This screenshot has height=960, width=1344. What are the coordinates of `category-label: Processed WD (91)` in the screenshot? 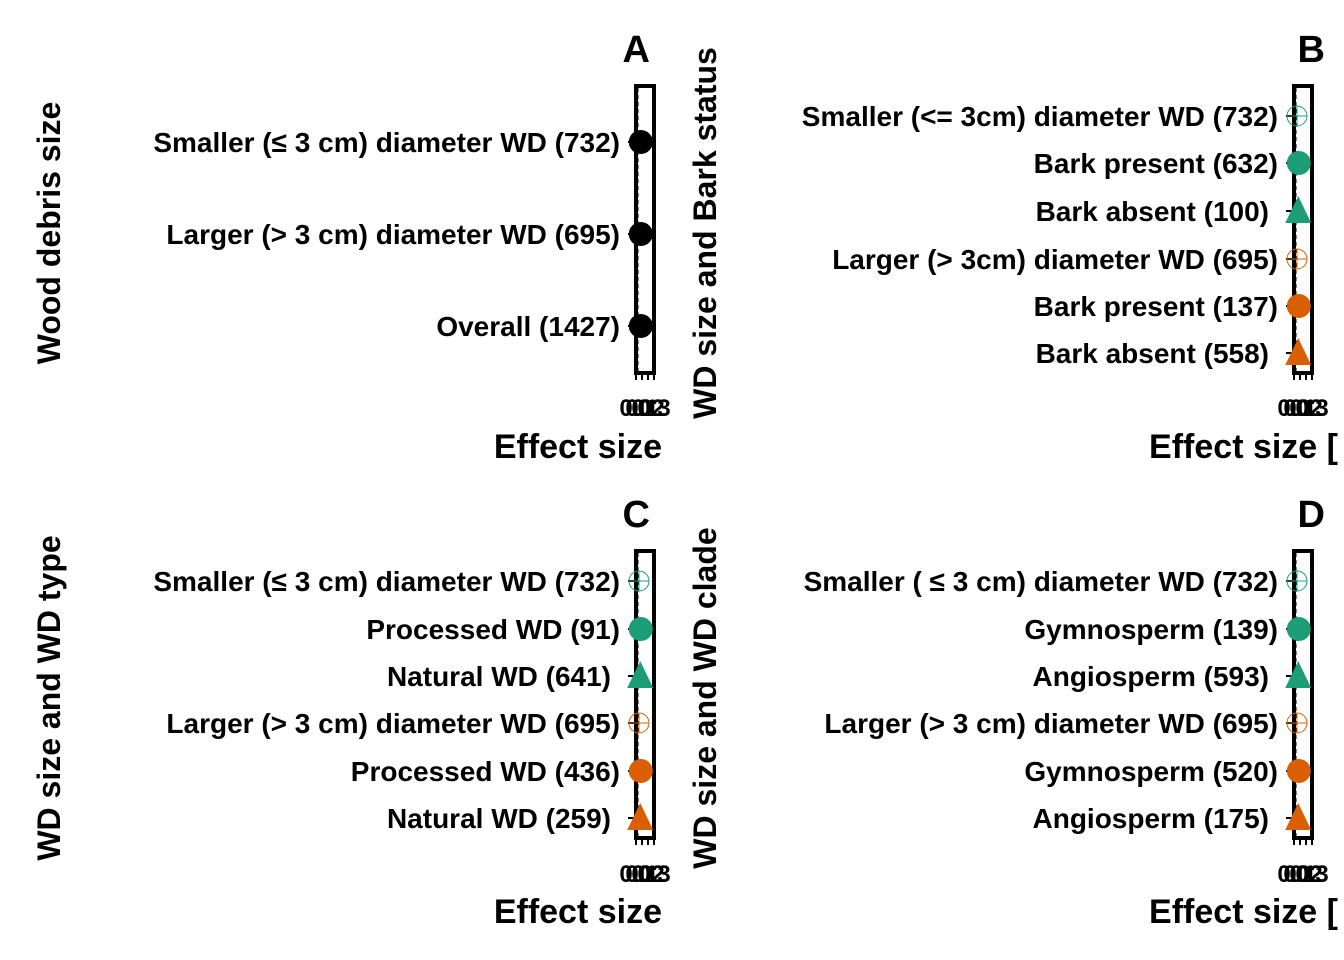 It's located at (493, 629).